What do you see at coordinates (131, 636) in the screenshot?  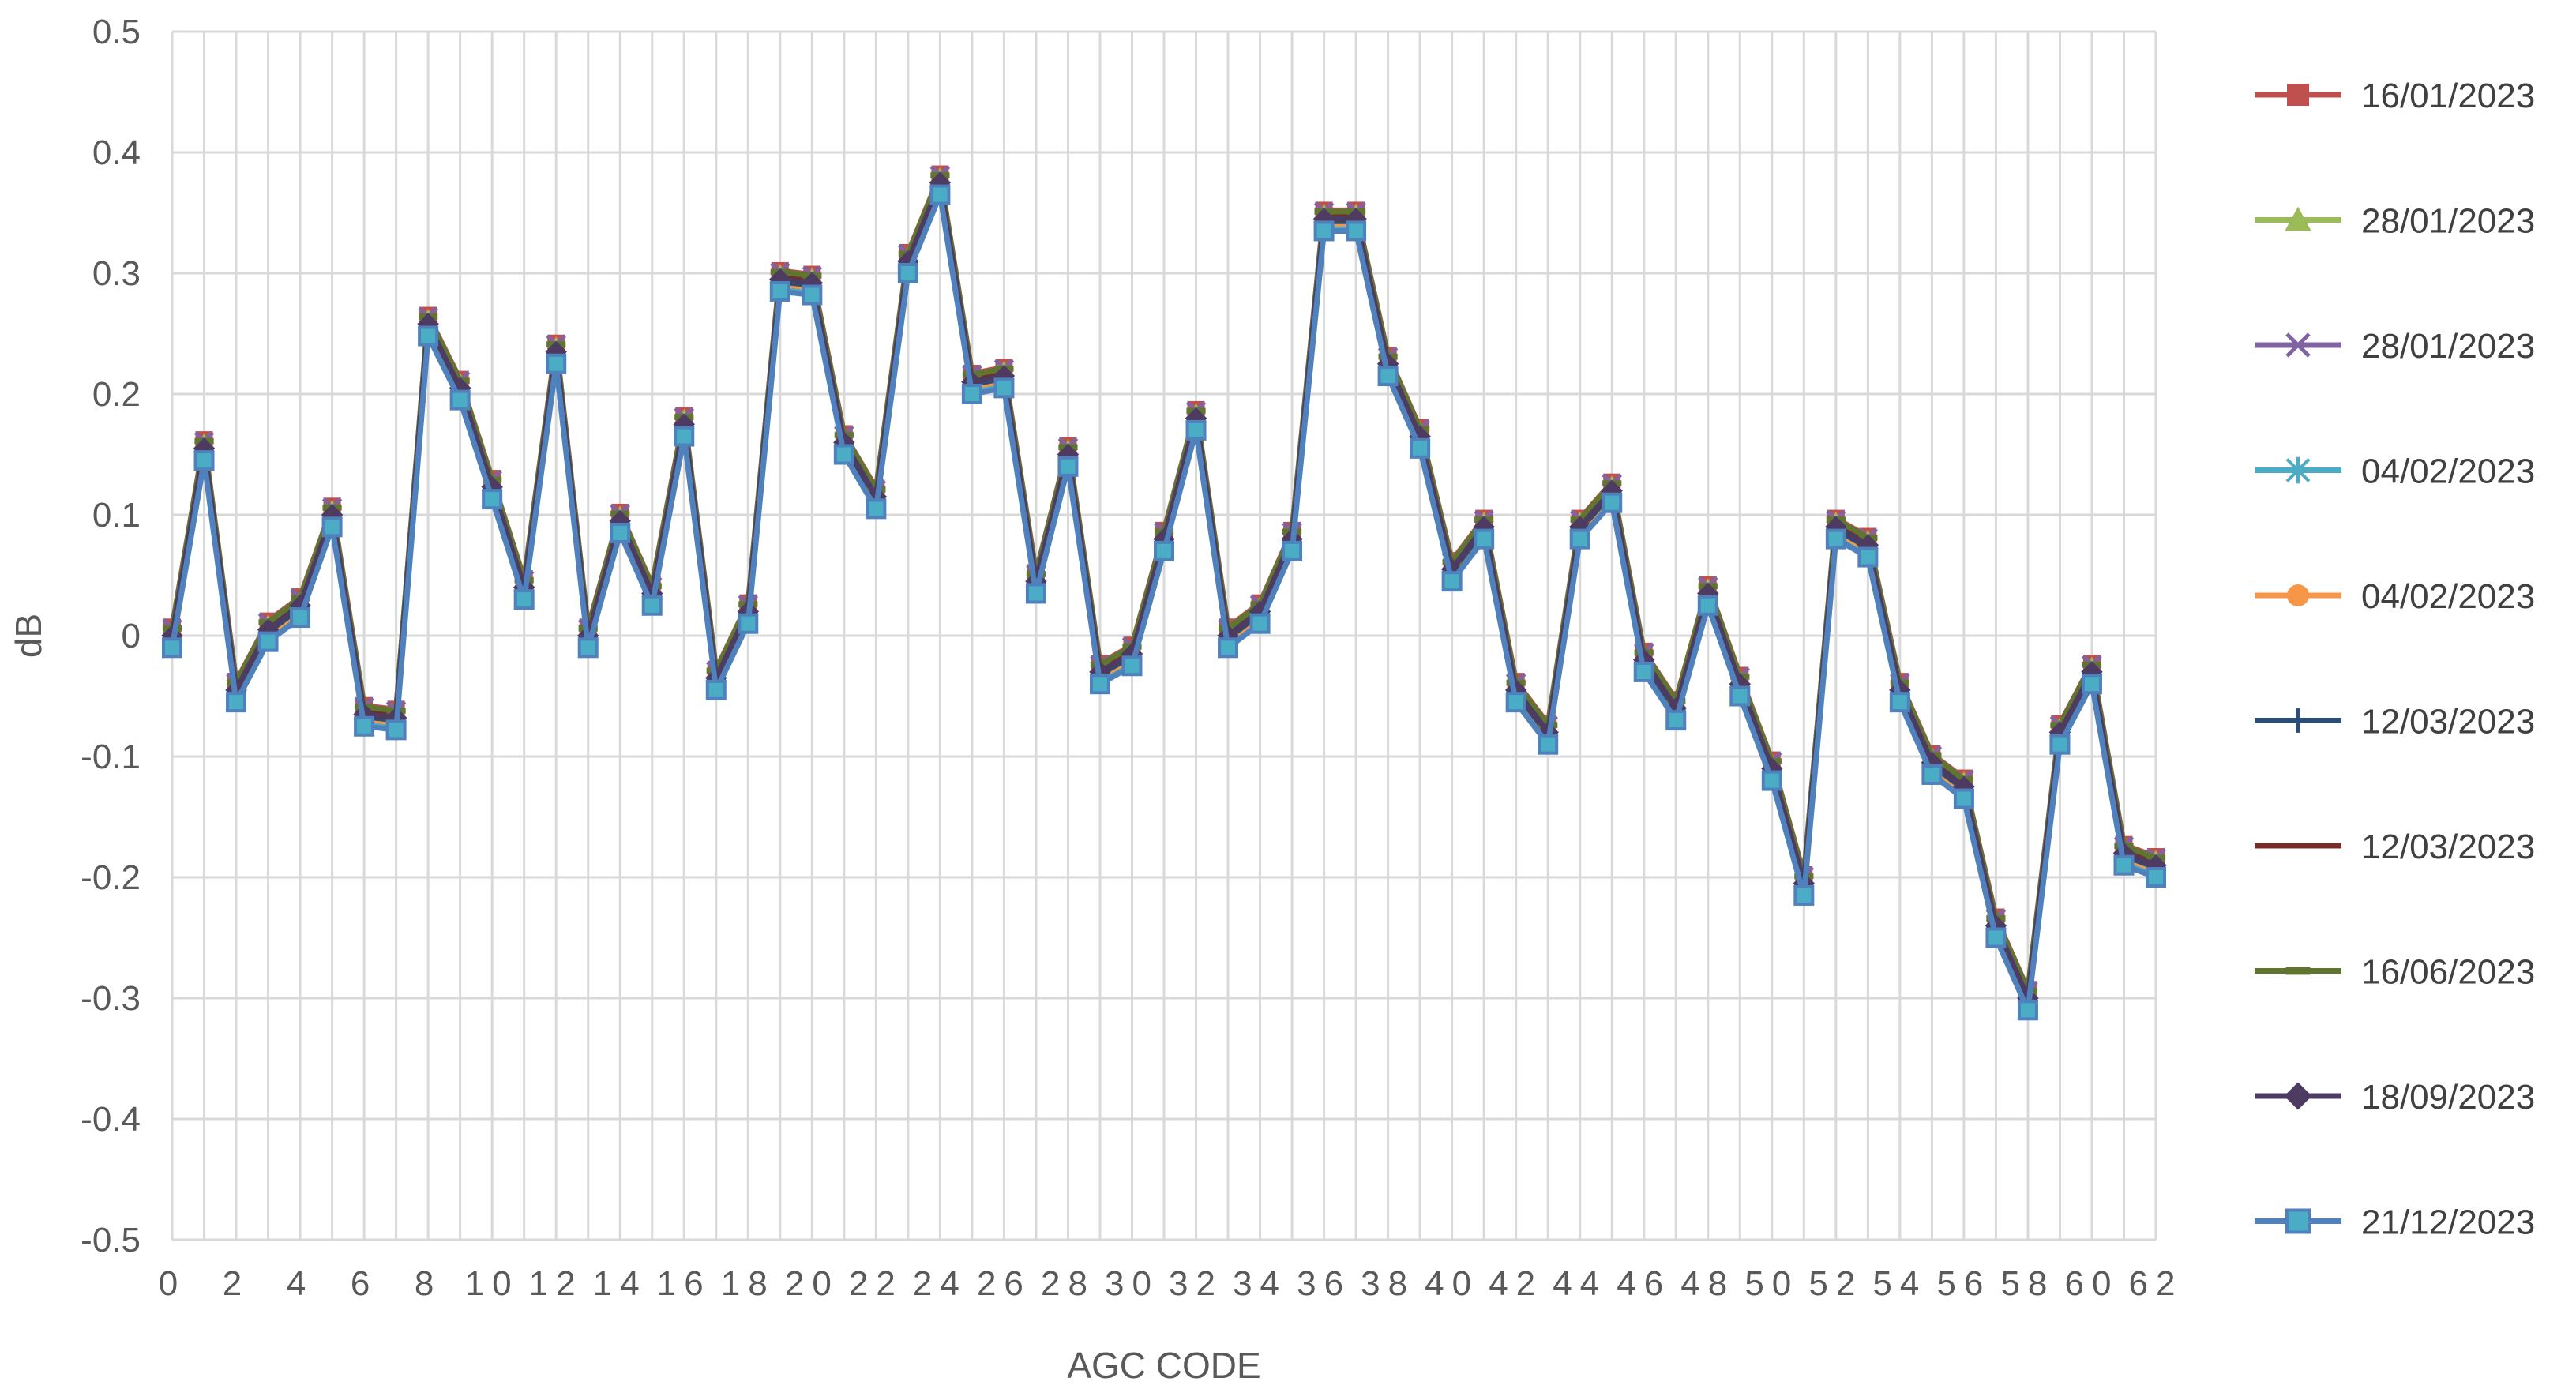 I see `y-tick-label: 0` at bounding box center [131, 636].